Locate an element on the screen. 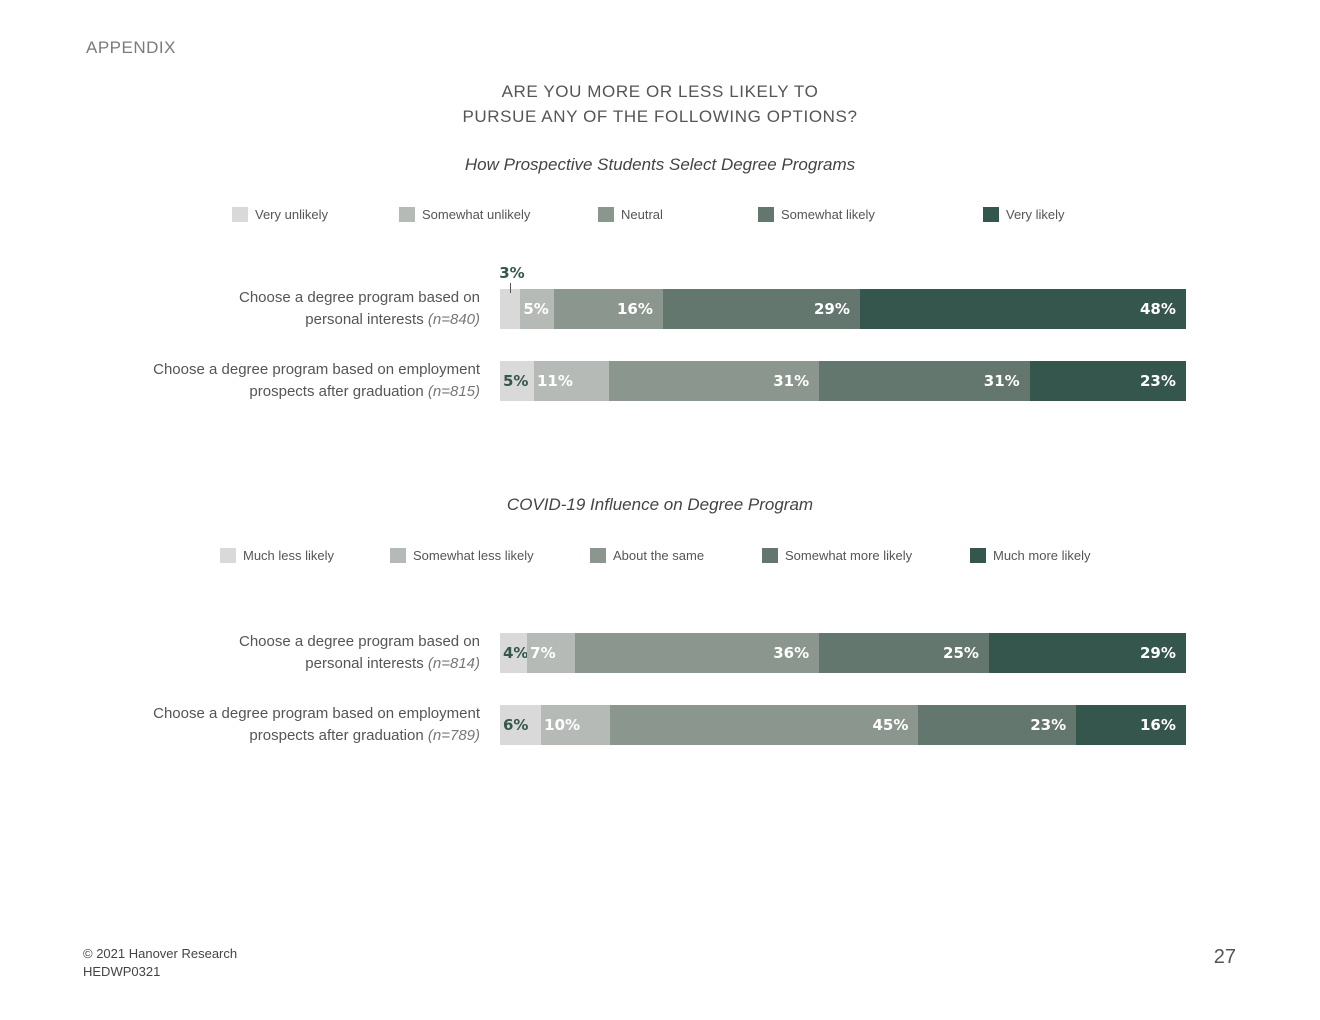 Image resolution: width=1320 pixels, height=1020 pixels. data-label: 4% is located at coordinates (516, 653).